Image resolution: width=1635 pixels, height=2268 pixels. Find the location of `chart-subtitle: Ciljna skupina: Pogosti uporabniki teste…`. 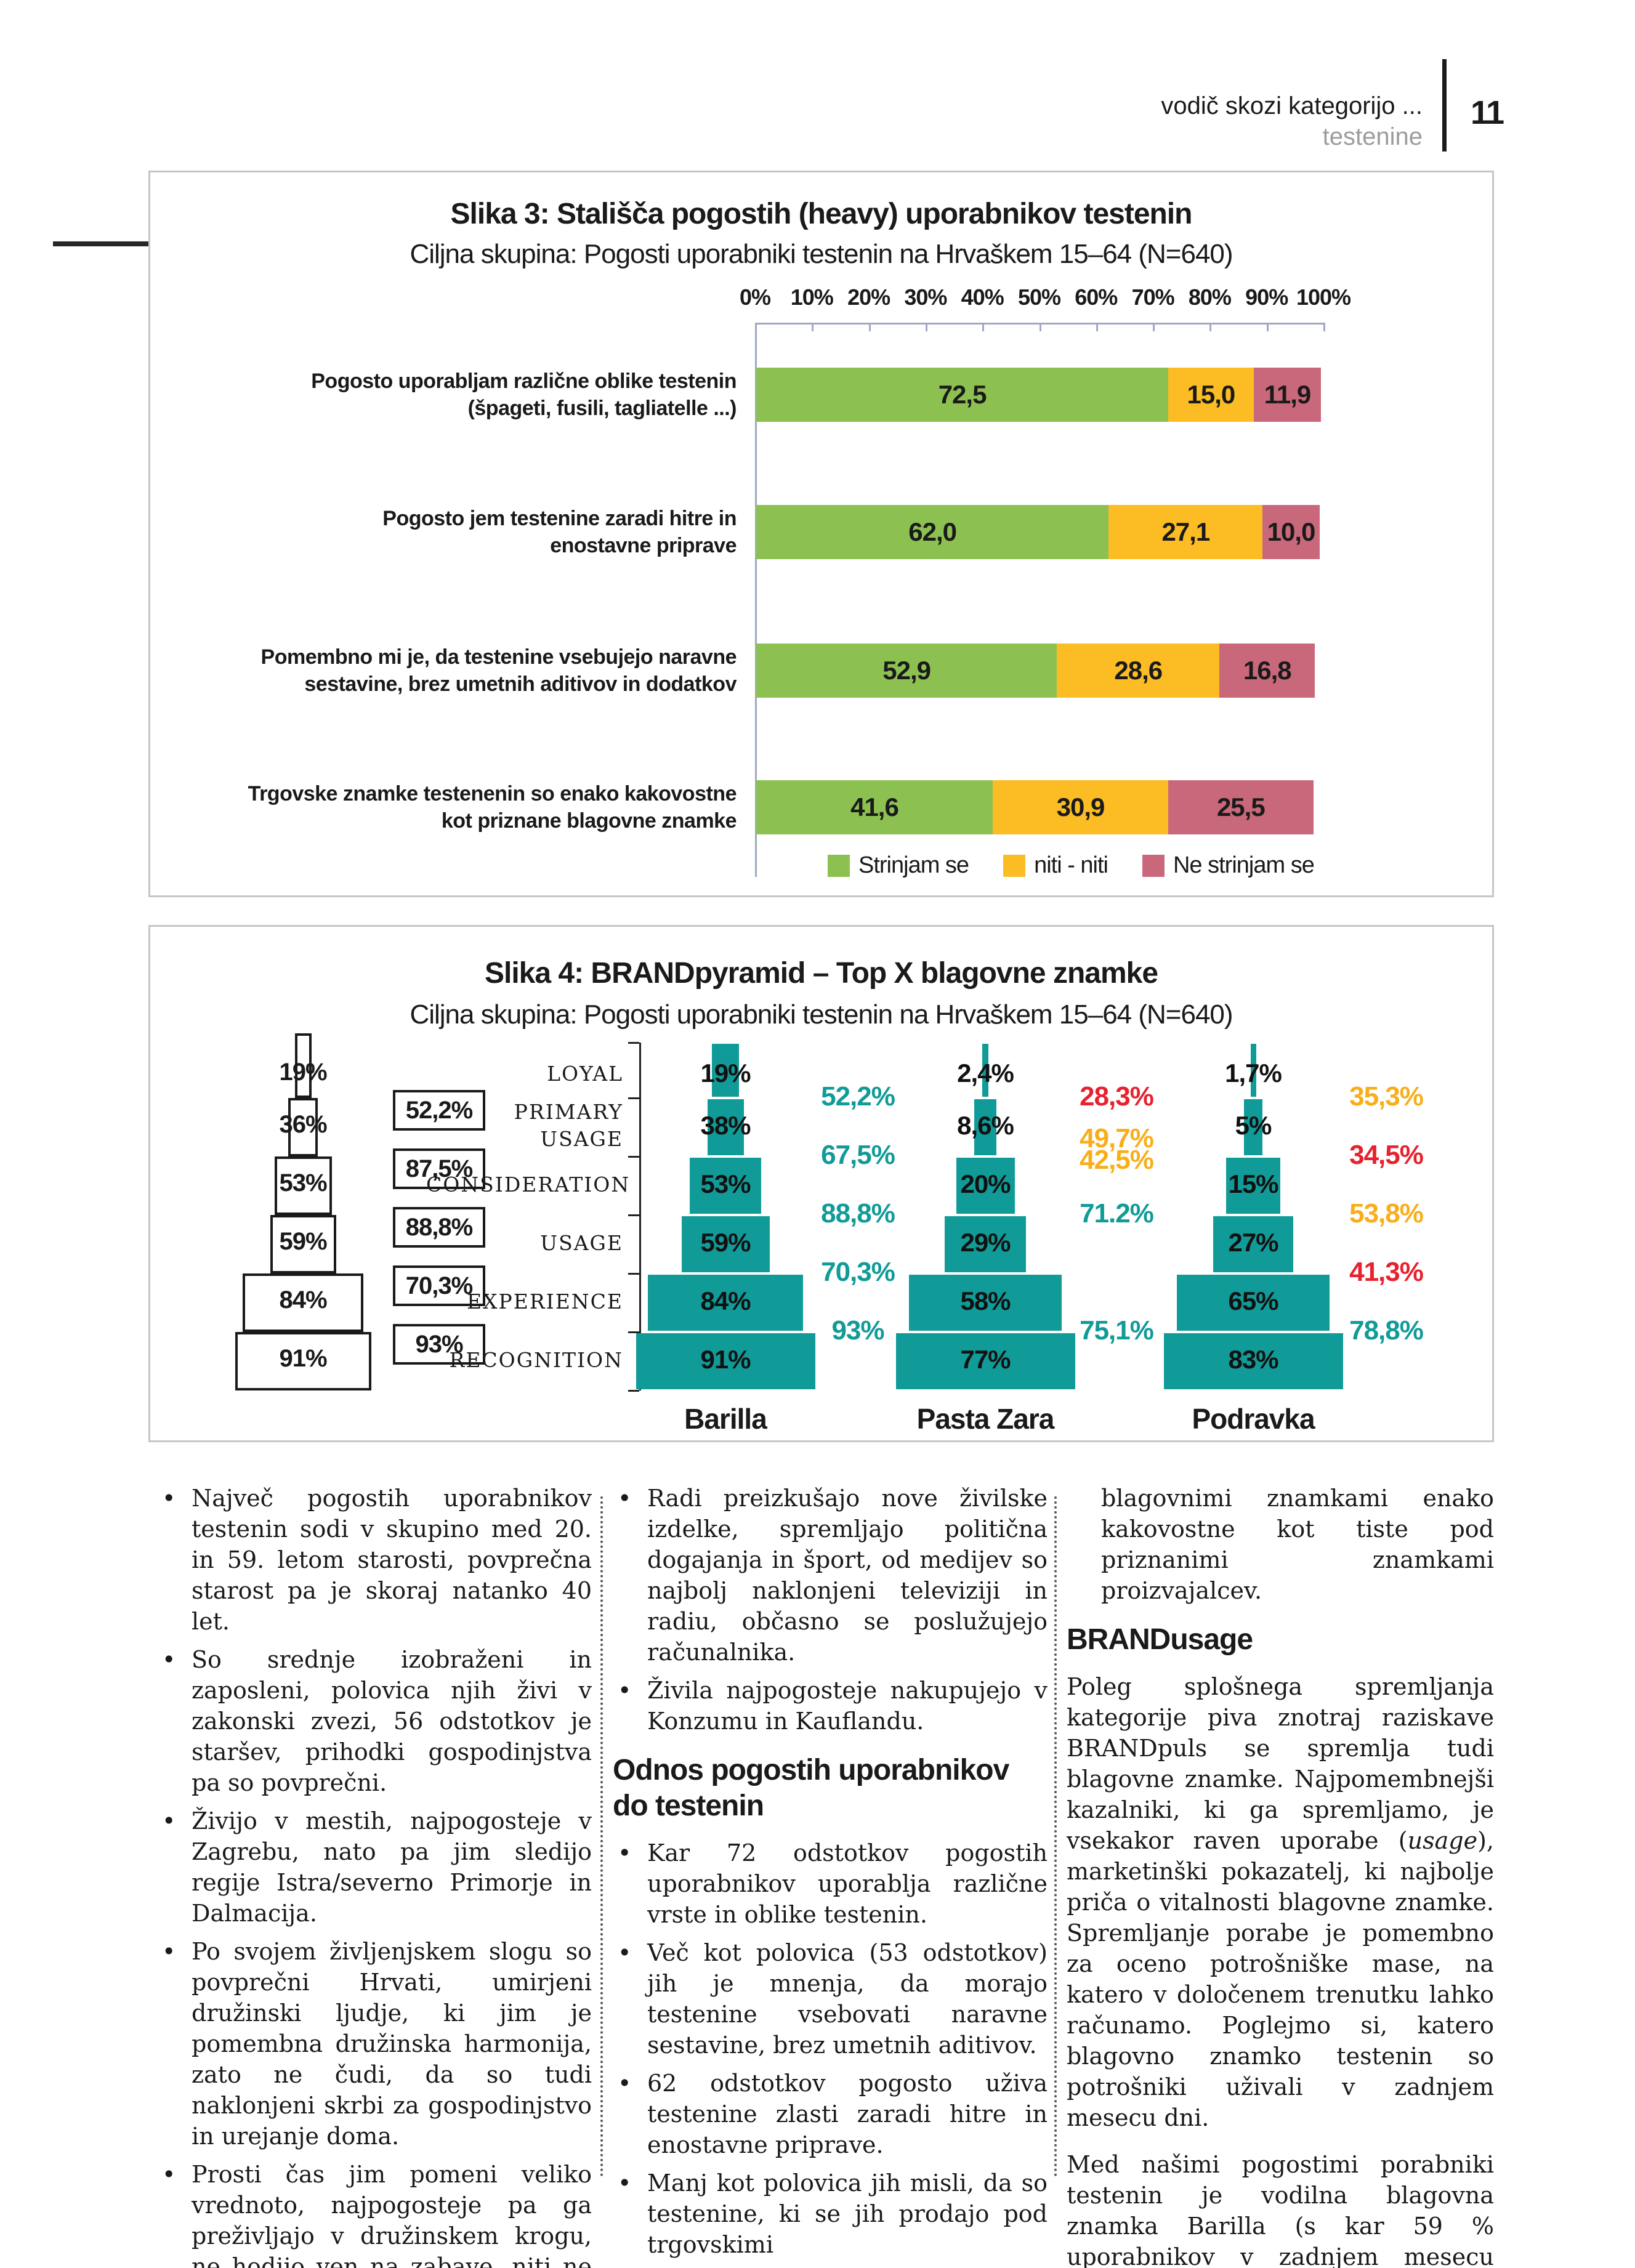

chart-subtitle: Ciljna skupina: Pogosti uporabniki teste… is located at coordinates (821, 254).